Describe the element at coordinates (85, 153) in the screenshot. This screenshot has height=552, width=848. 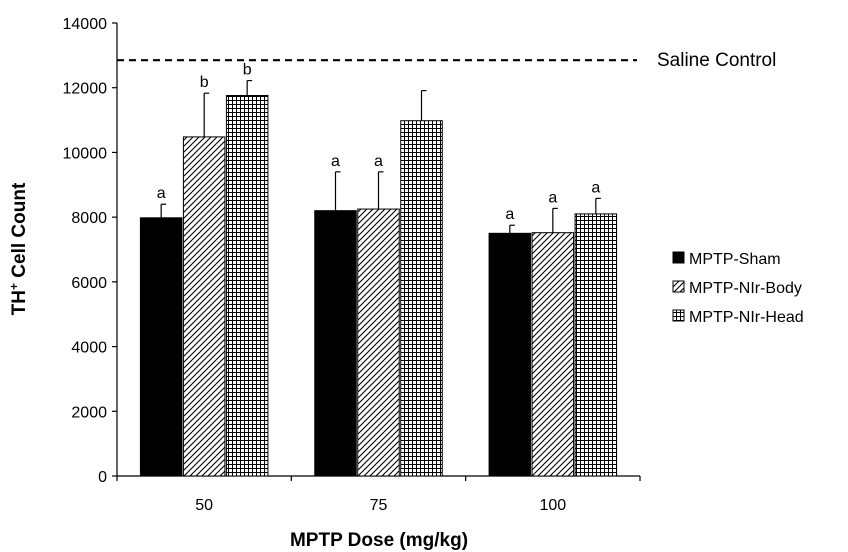
I see `y-tick-label: 10000` at that location.